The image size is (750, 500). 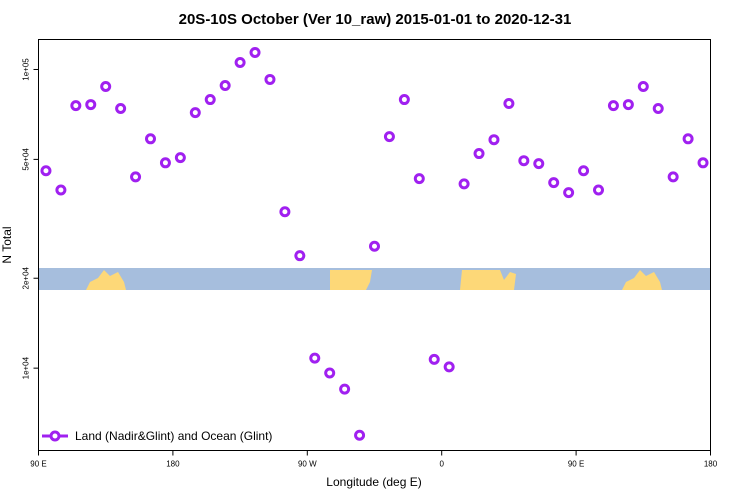 I want to click on map-strip, so click(x=374, y=279).